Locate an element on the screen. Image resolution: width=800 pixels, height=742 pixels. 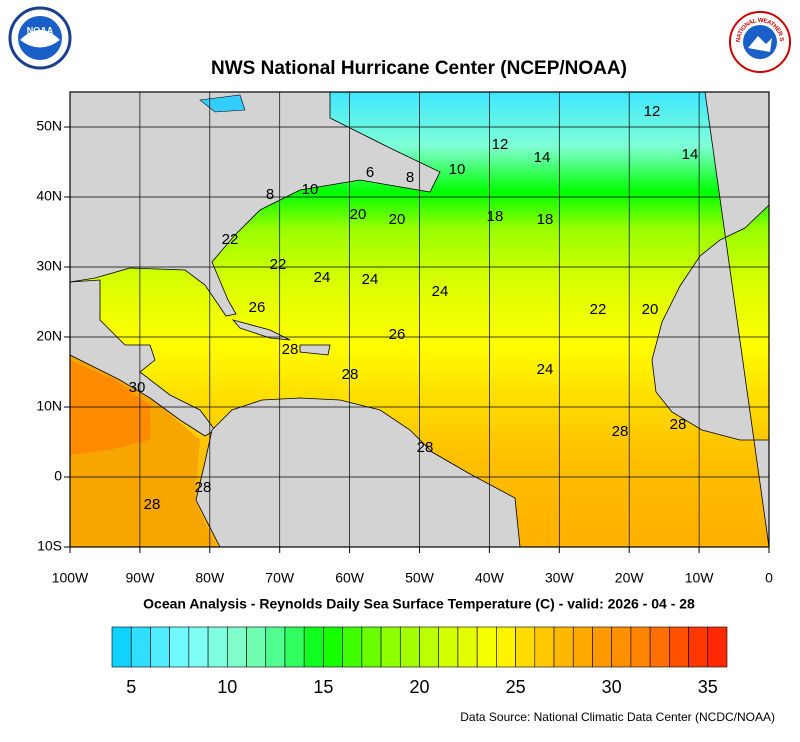
y-tick-label: 20N is located at coordinates (49, 336).